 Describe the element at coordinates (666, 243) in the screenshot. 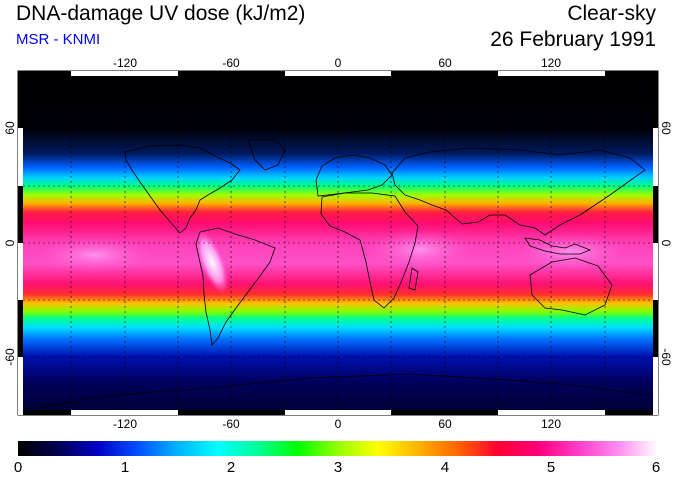

I see `lat-tick-right: 0` at that location.